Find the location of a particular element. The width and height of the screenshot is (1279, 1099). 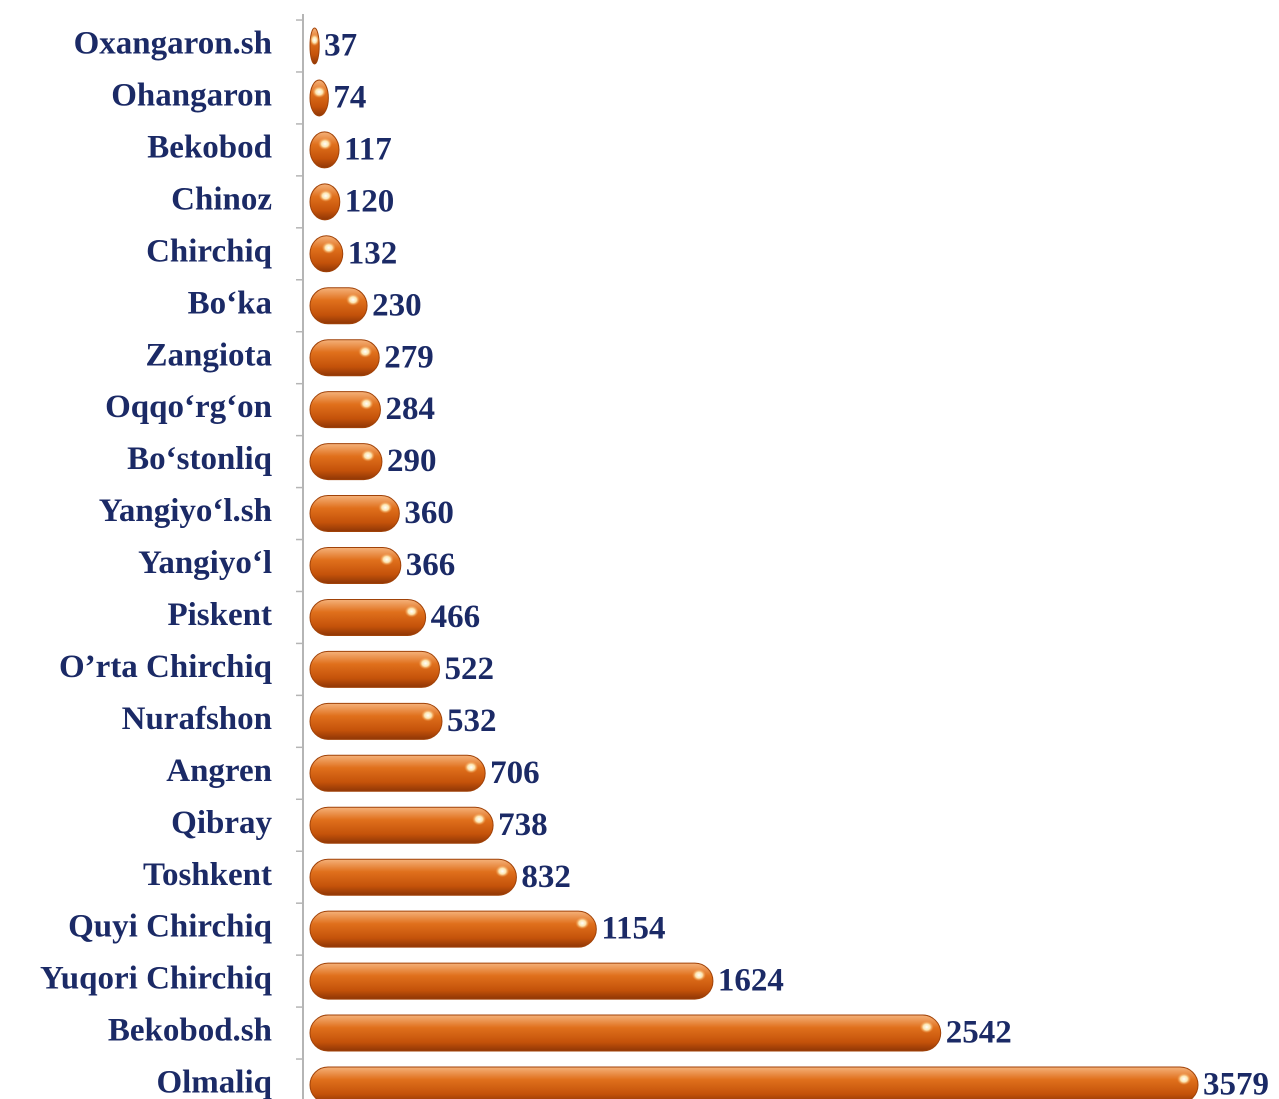

y-tick-label: Toshkent is located at coordinates (207, 875).